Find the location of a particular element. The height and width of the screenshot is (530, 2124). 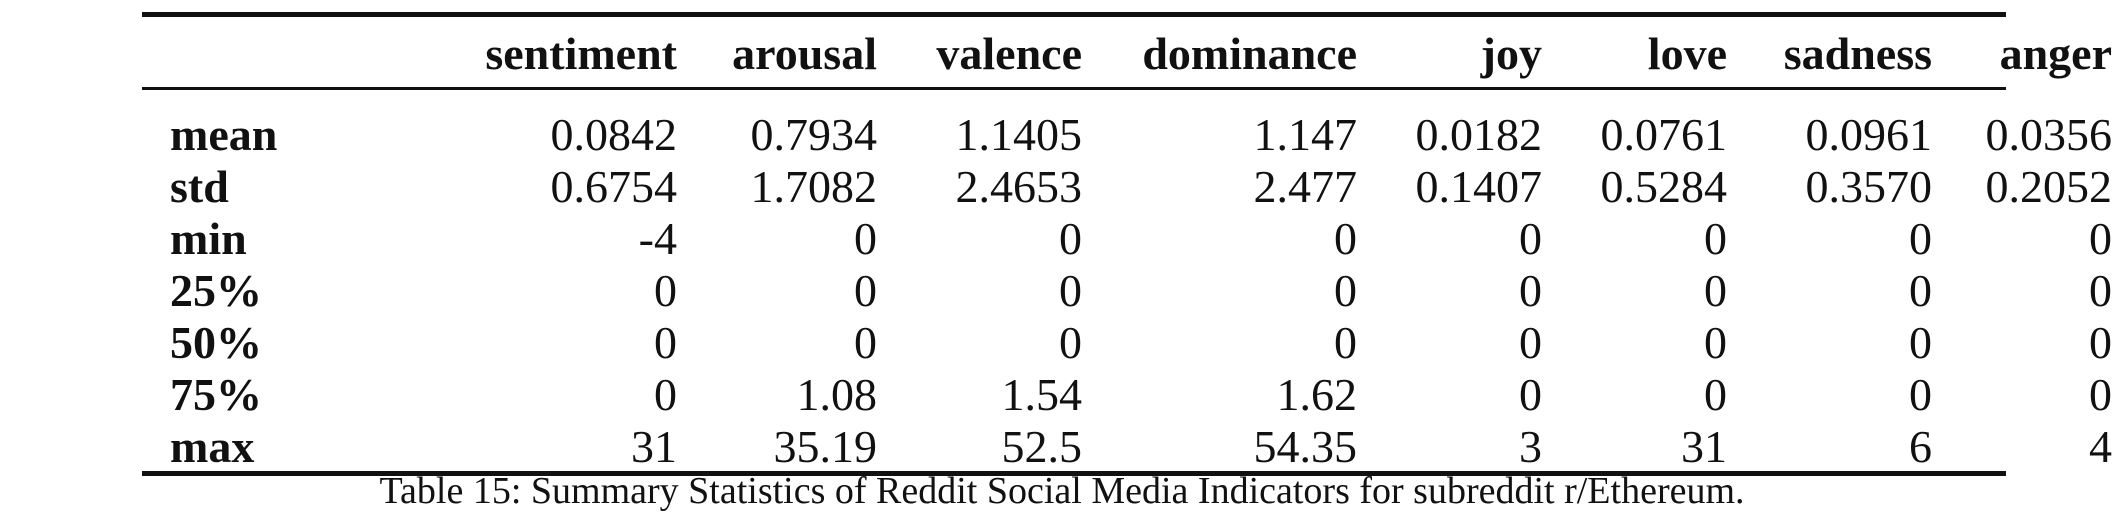

row-label: 75% is located at coordinates (216, 394).